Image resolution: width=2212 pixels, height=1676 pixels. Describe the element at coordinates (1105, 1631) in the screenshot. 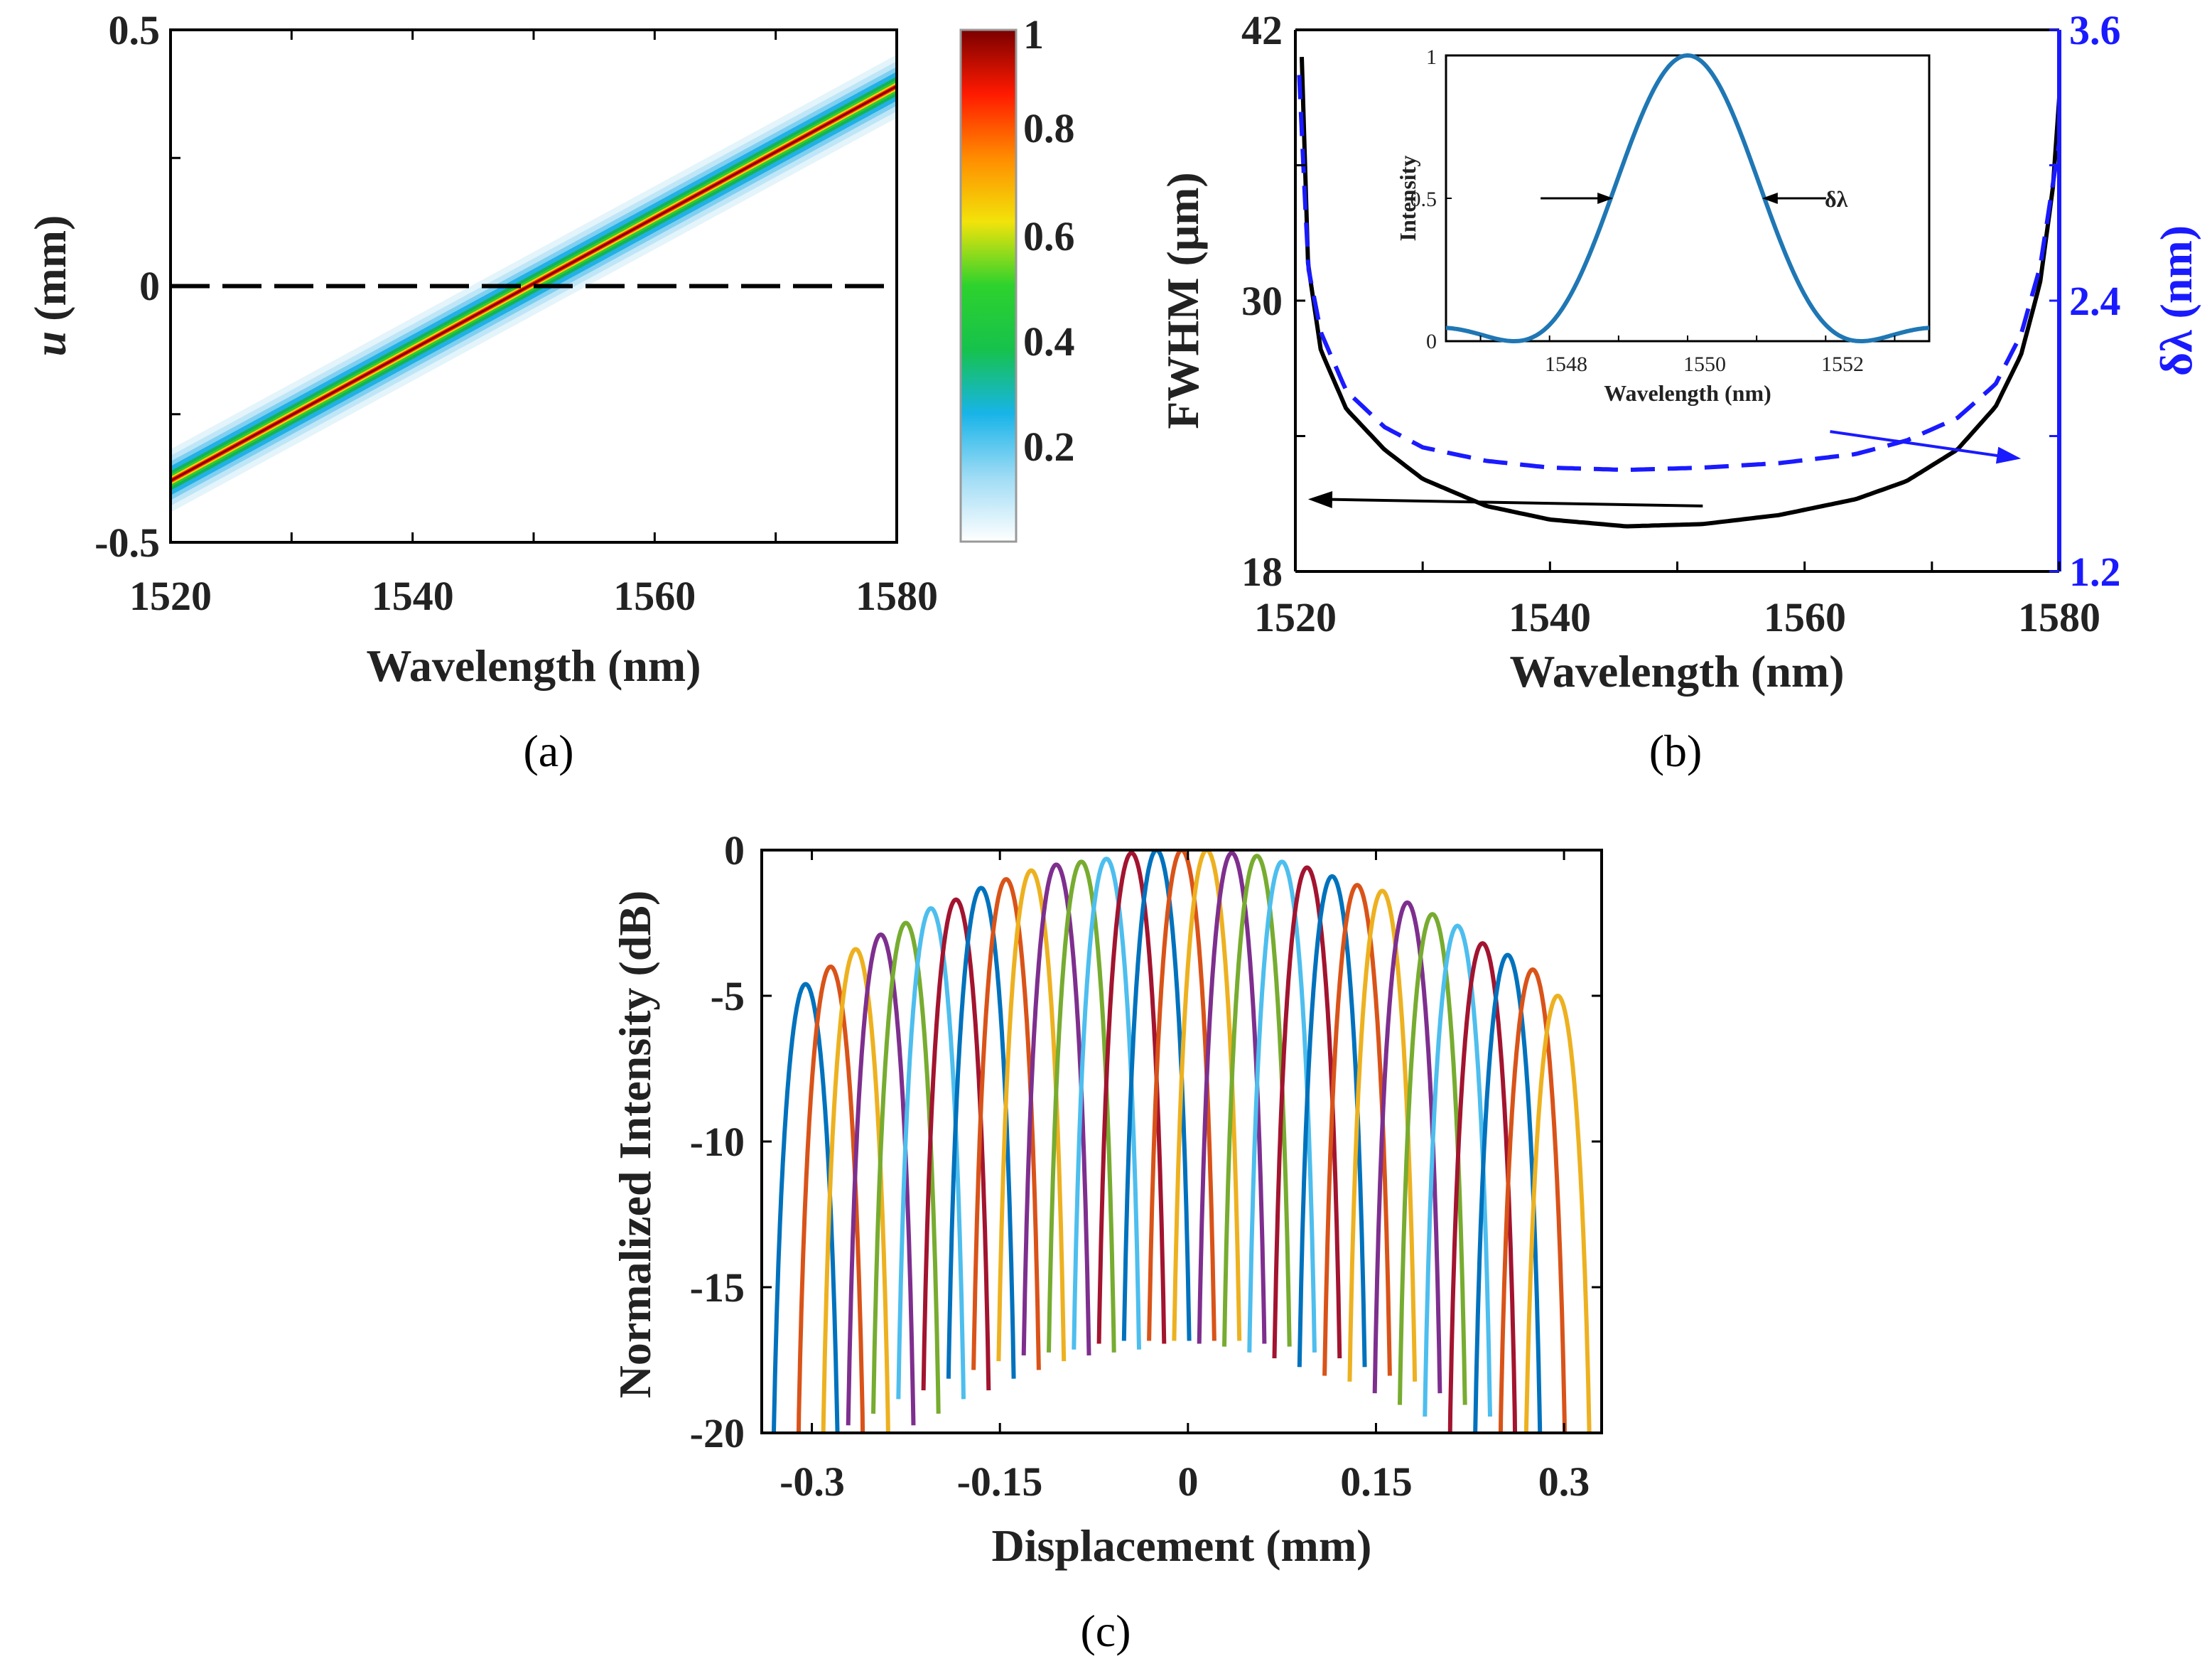

I see `panel-c-caption: (c)` at that location.